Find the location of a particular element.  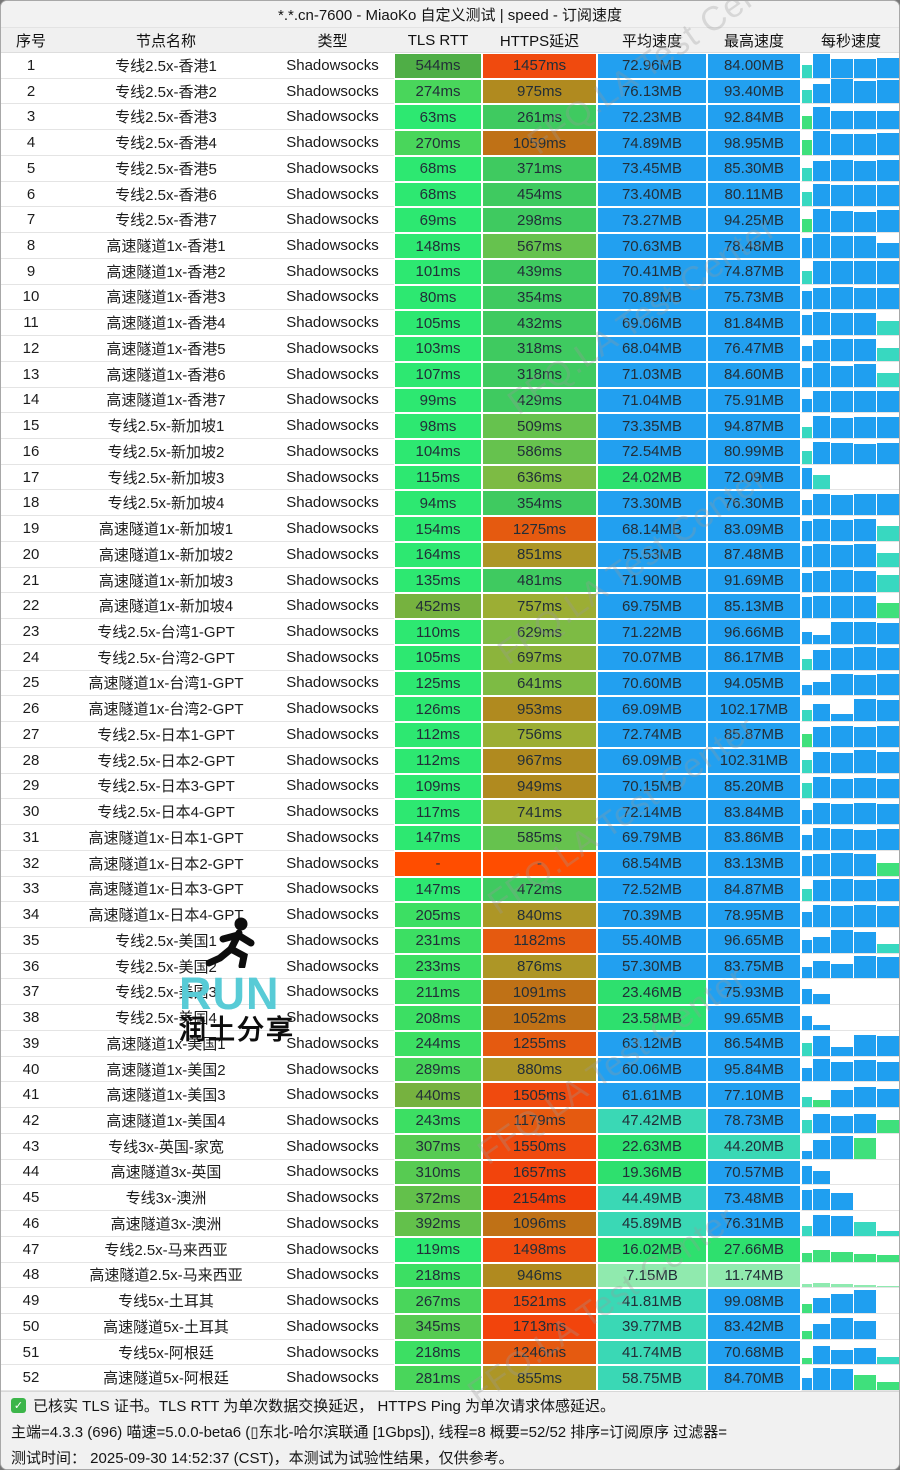

node-name: 高速隧道1x-日本1-GPT is located at coordinates (166, 838).